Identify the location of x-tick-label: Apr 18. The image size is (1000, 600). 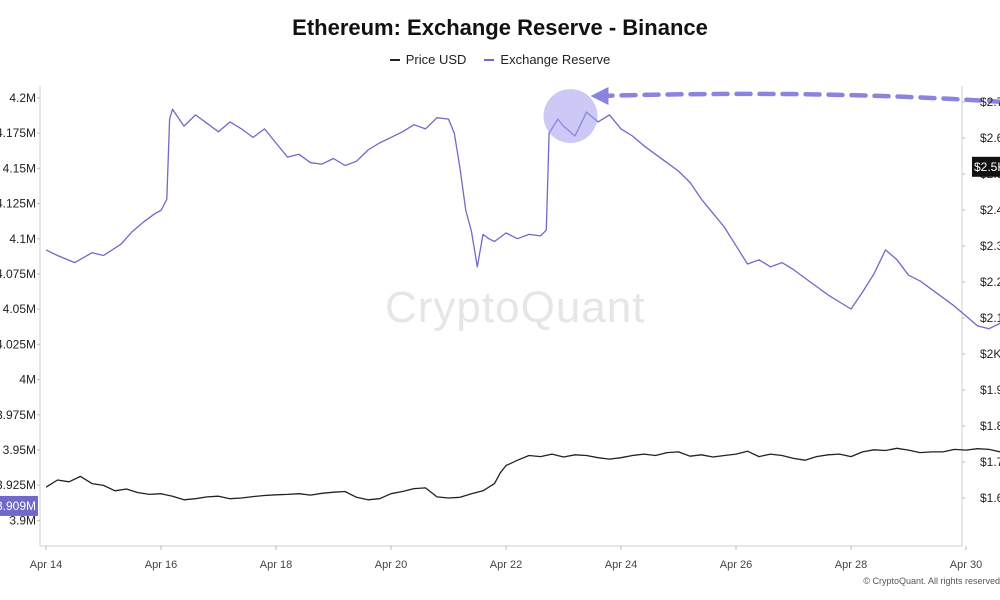
(276, 565).